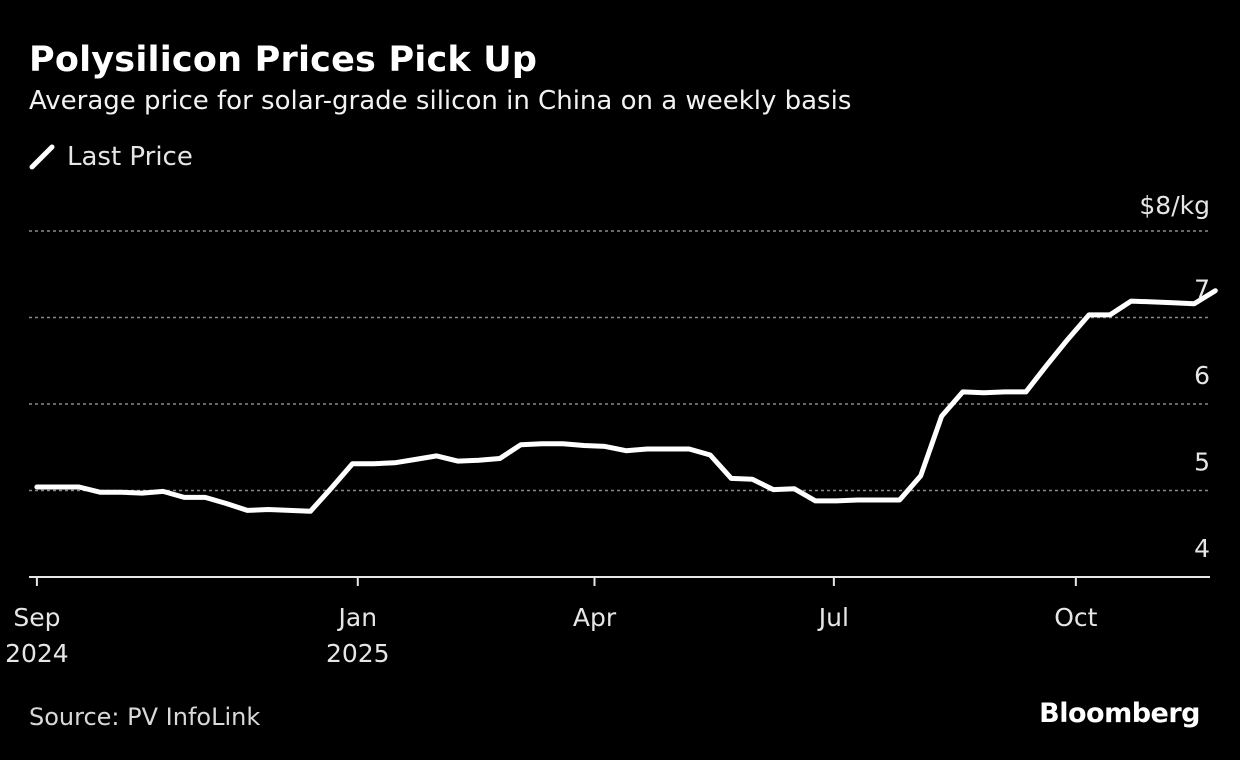 The height and width of the screenshot is (760, 1240). Describe the element at coordinates (1174, 205) in the screenshot. I see `y-unit-label: $8/kg` at that location.